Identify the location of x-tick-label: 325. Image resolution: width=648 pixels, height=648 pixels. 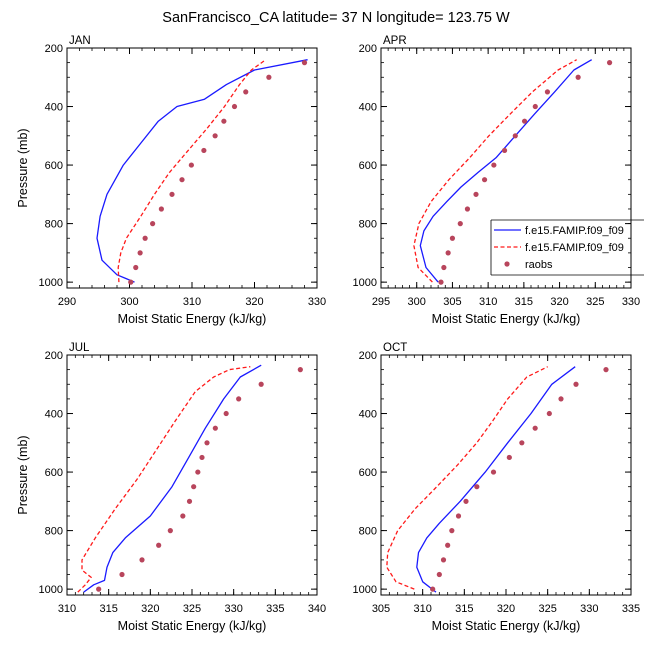
(547, 609).